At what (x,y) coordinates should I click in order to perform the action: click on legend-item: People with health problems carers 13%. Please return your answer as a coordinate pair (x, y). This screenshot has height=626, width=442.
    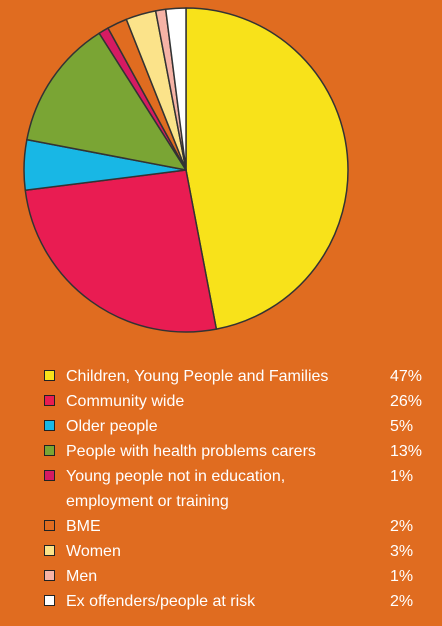
    Looking at the image, I should click on (243, 451).